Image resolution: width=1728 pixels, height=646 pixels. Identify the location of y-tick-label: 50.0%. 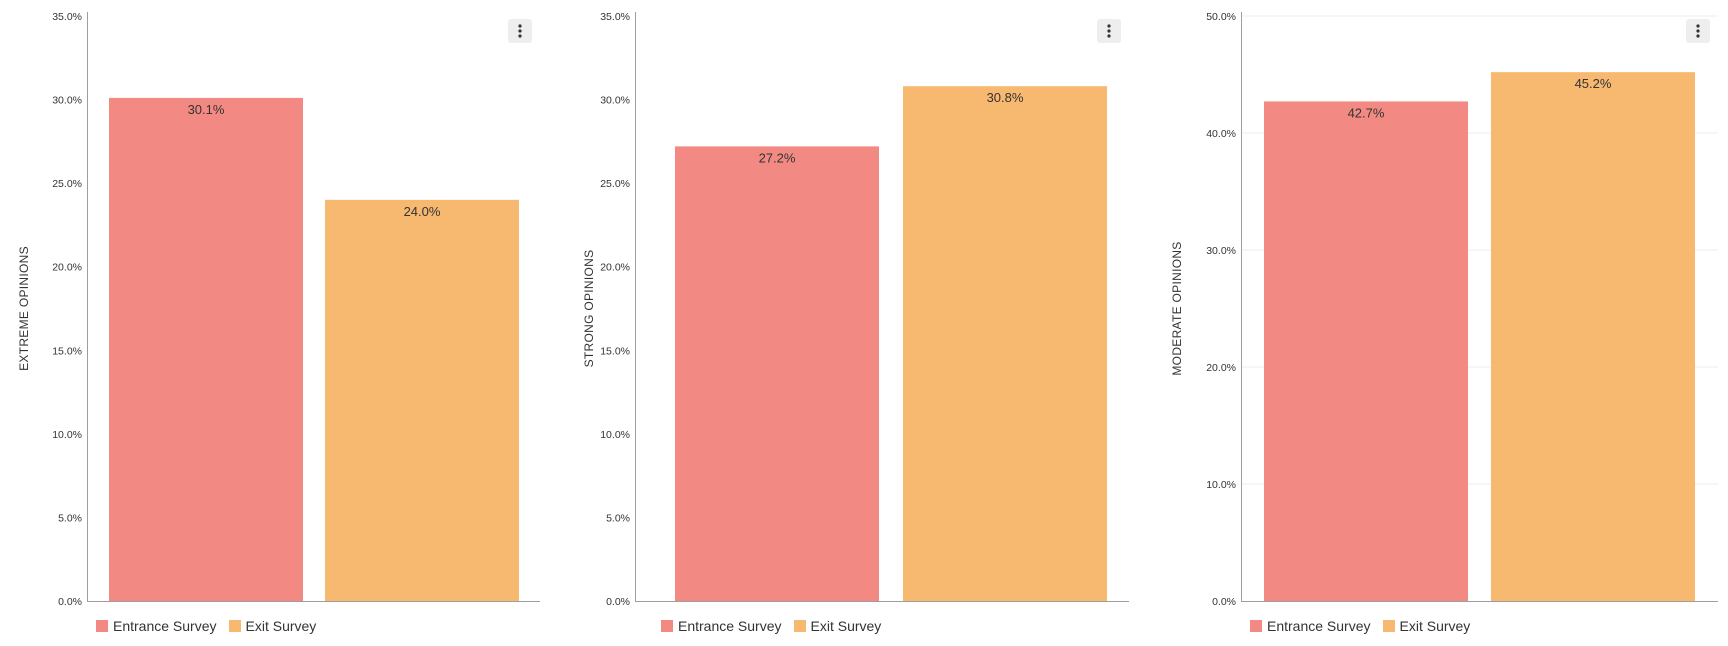
(1221, 17).